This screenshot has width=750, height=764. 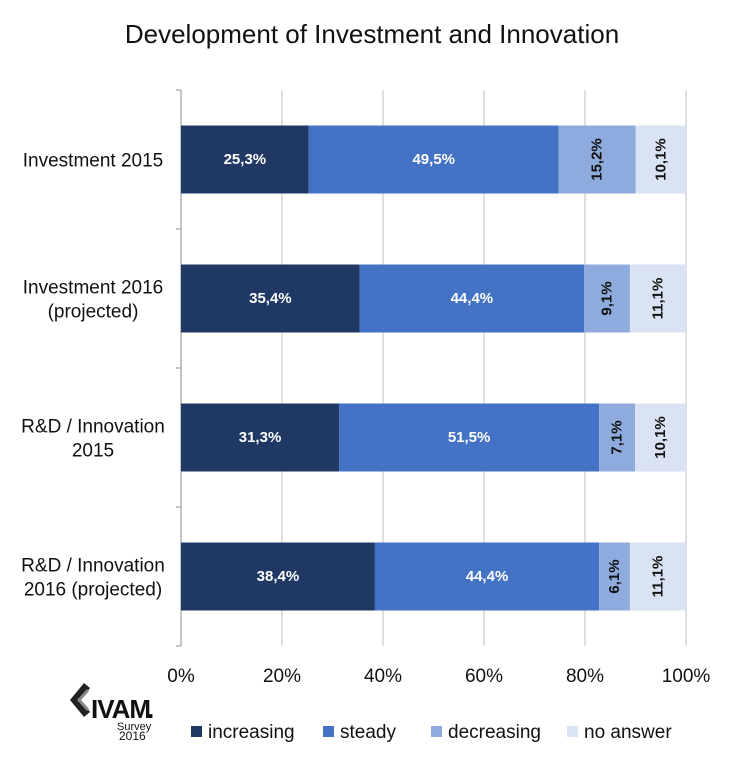 What do you see at coordinates (93, 451) in the screenshot?
I see `category-label: 2015` at bounding box center [93, 451].